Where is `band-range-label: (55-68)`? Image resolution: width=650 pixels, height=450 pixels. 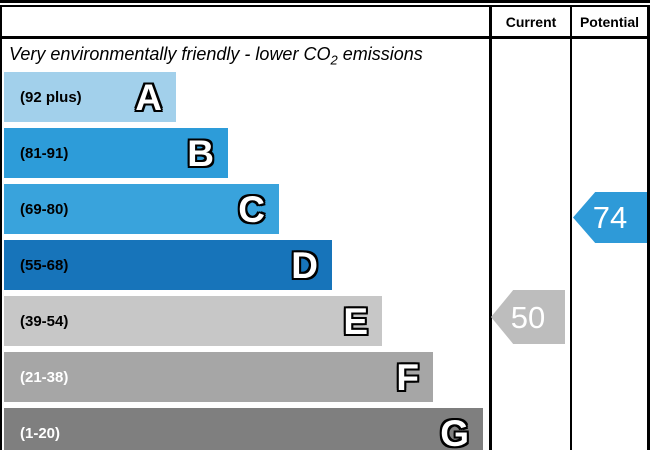 band-range-label: (55-68) is located at coordinates (44, 265).